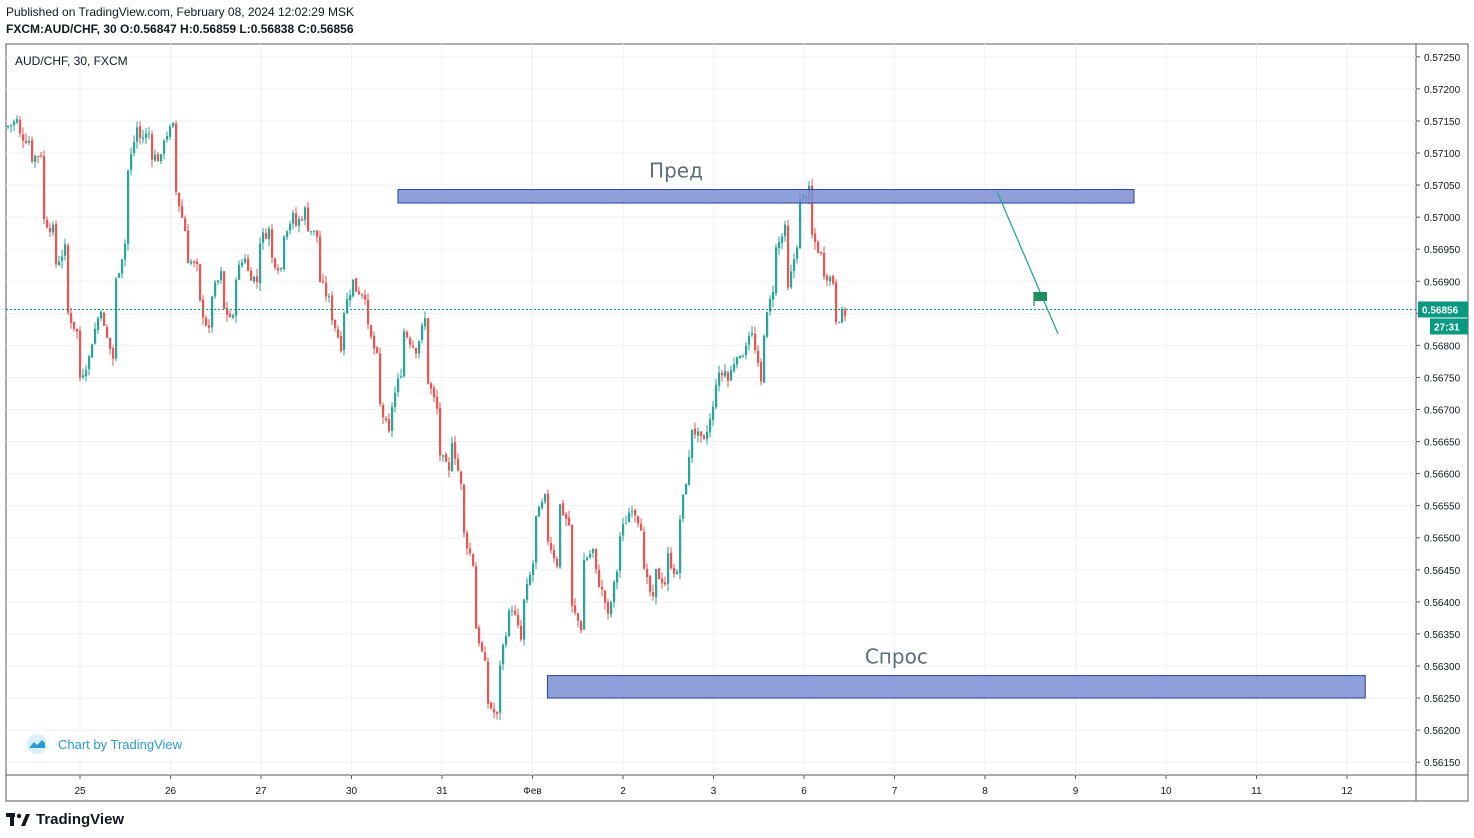 This screenshot has height=838, width=1474. I want to click on x-tick-label: 9, so click(1076, 791).